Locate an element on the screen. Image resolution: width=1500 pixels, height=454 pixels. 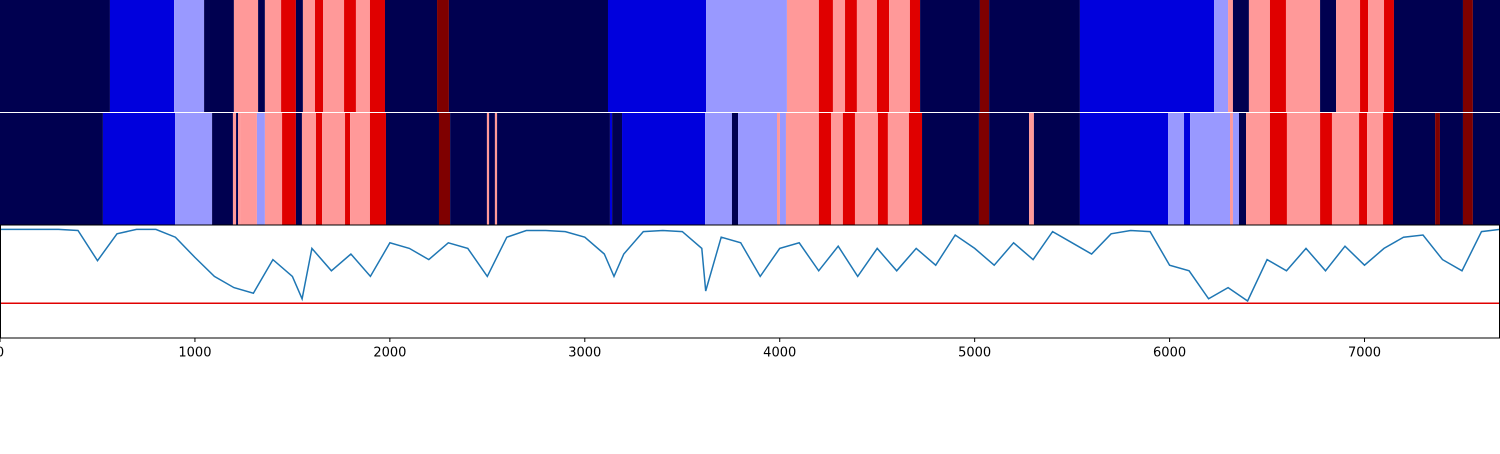
x-tick-label: 0 is located at coordinates (2, 353).